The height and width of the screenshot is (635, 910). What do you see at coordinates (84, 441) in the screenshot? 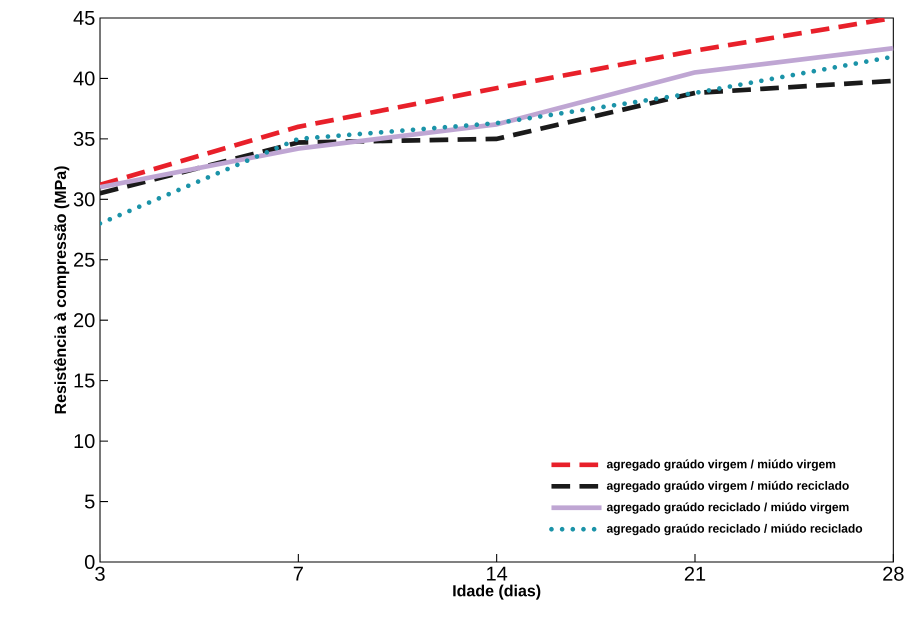
I see `y-tick-label: 10` at bounding box center [84, 441].